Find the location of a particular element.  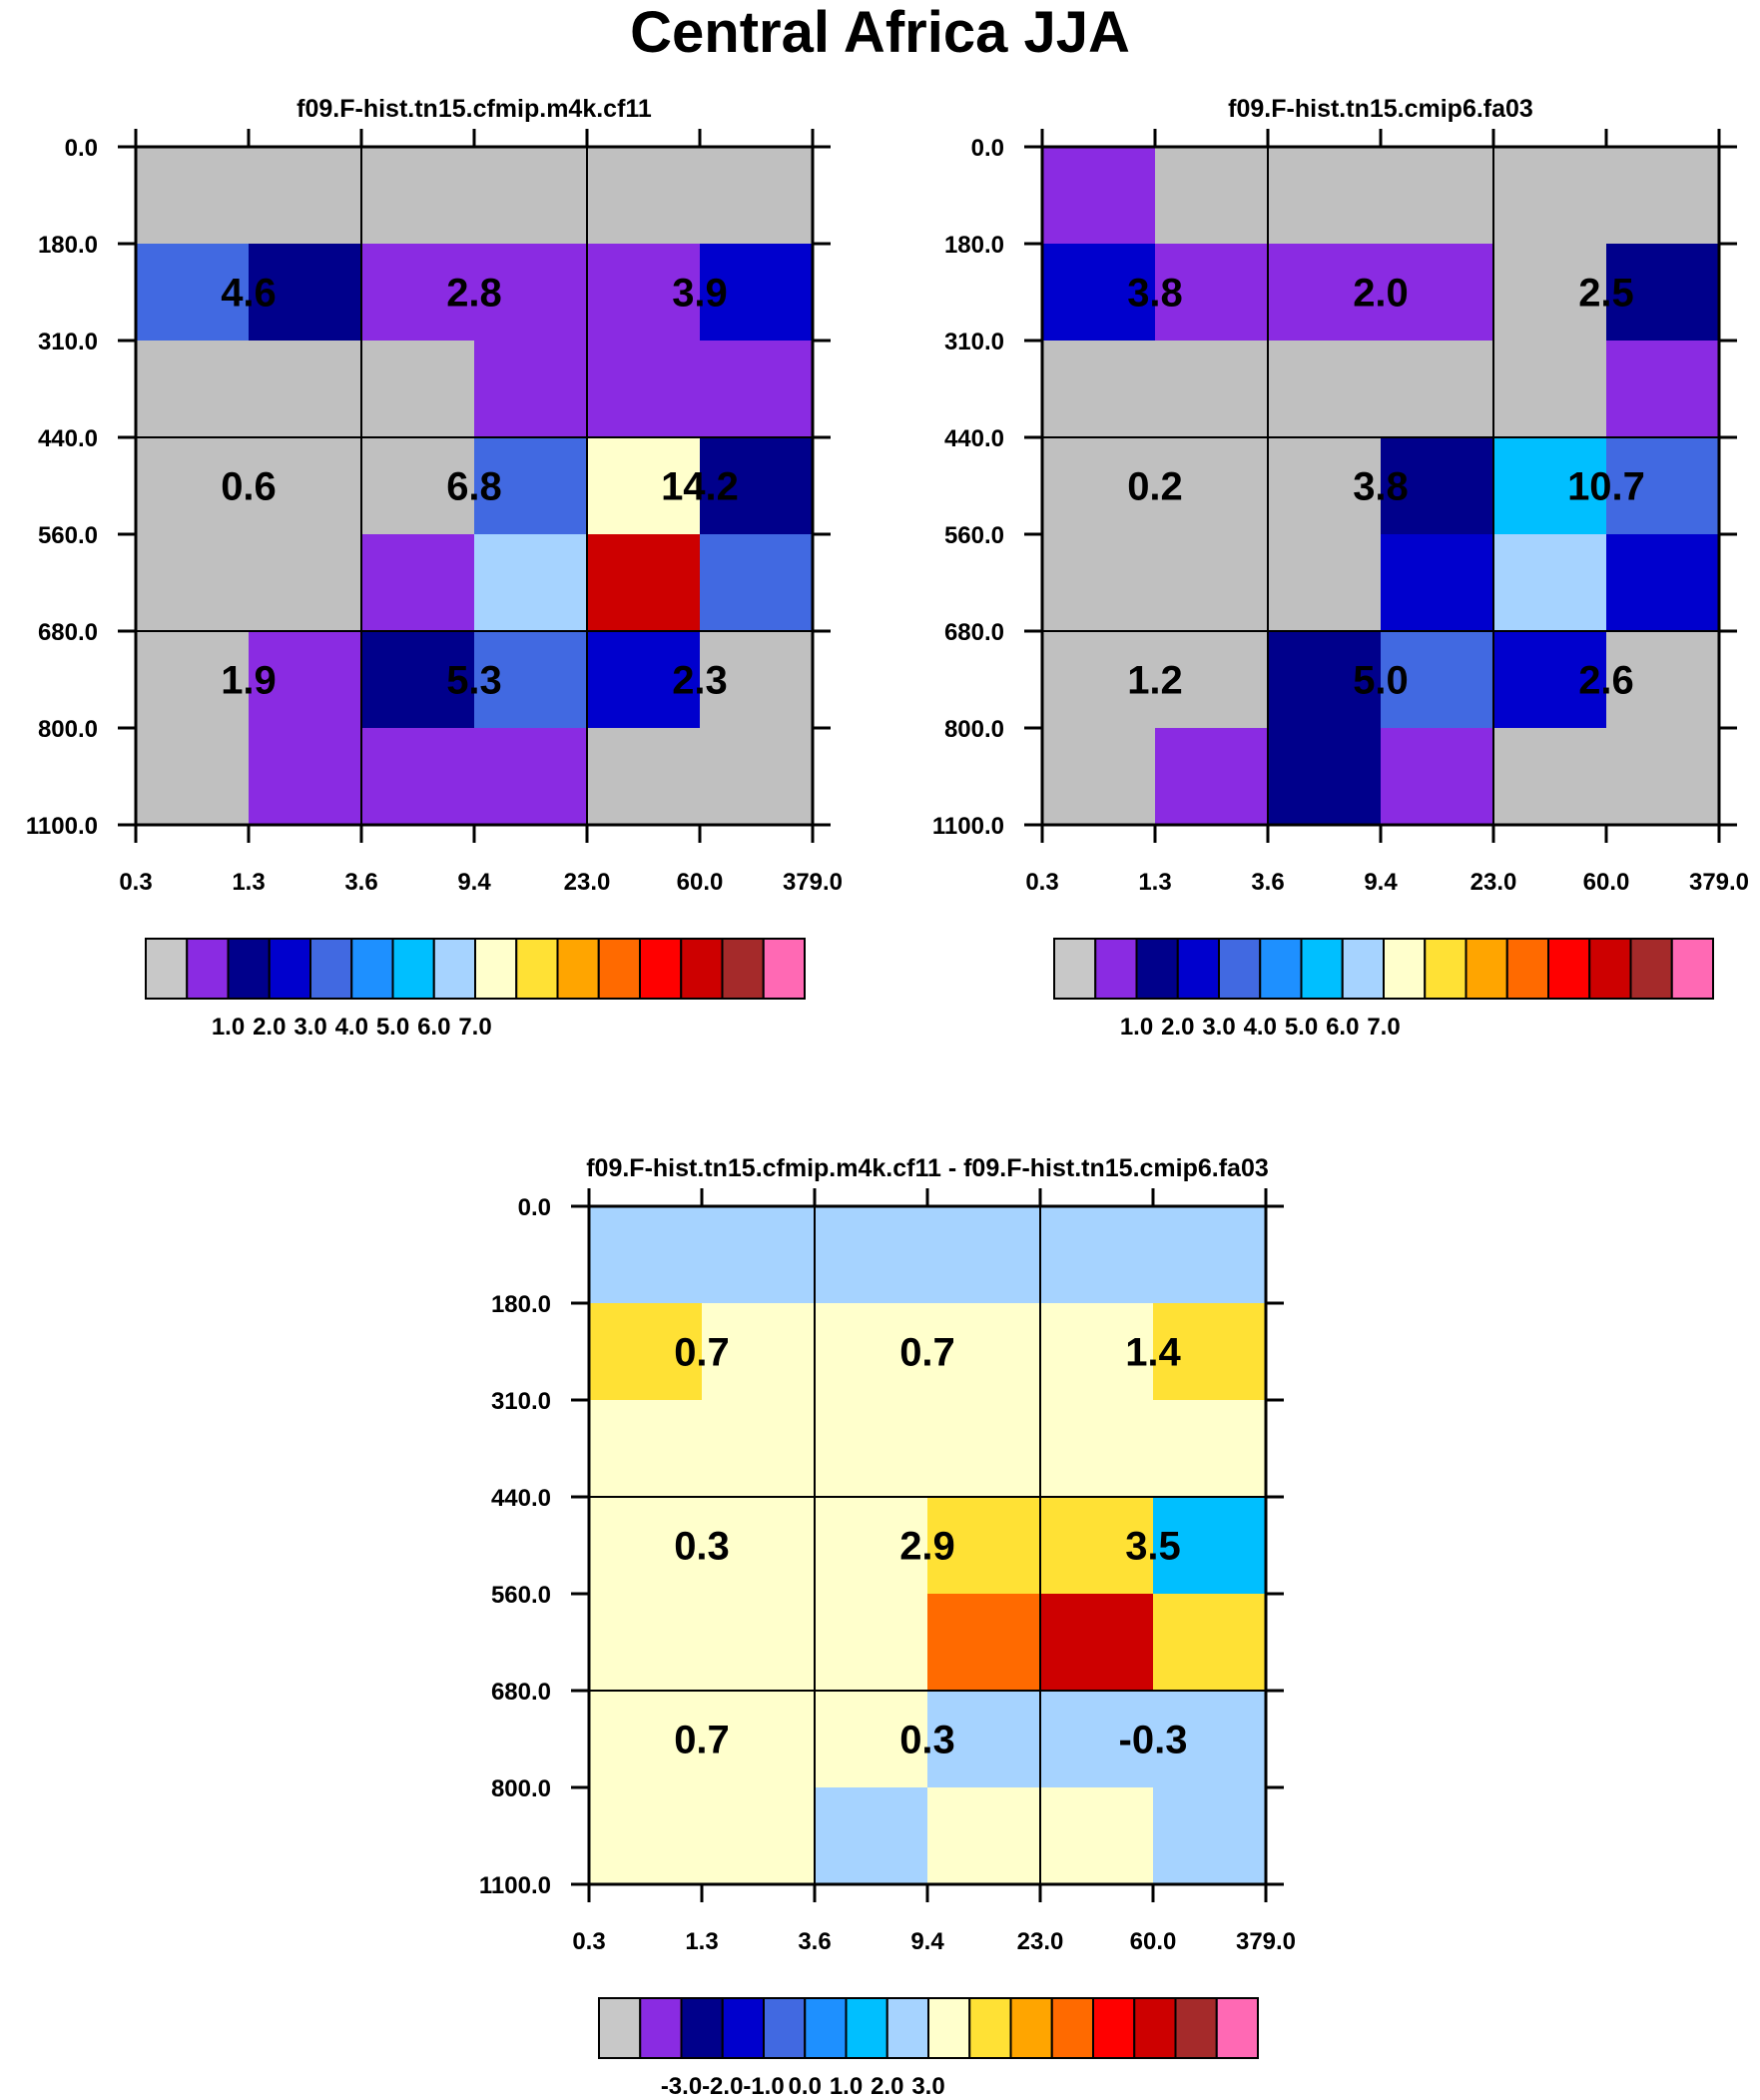

colorbar: -3.0 -2.0 -1.0 0.0 1.0 2.0 3.0 is located at coordinates (928, 2048).